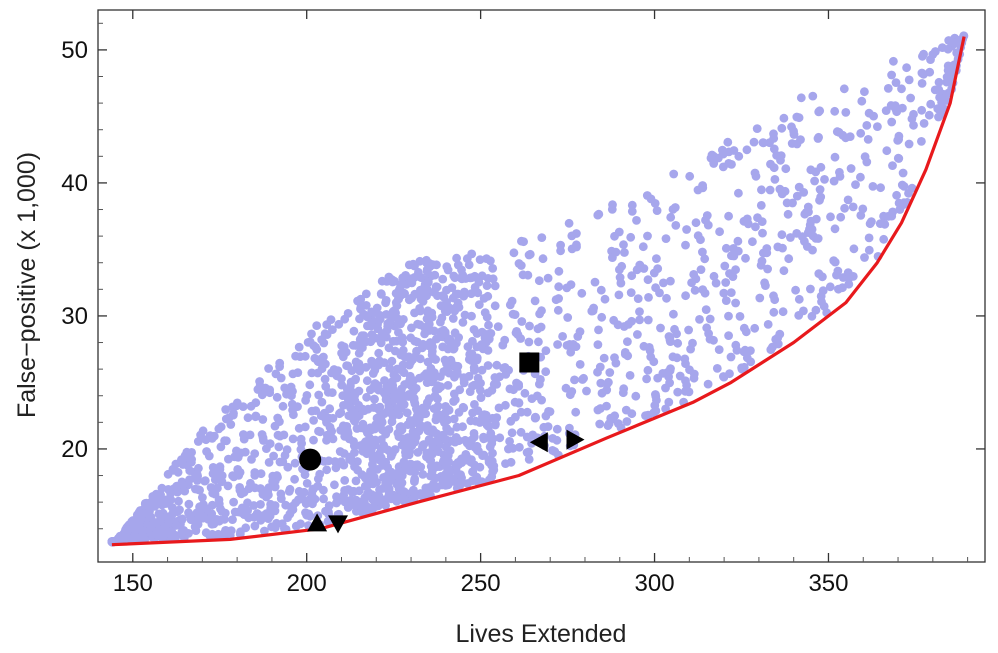 The height and width of the screenshot is (653, 998). What do you see at coordinates (541, 634) in the screenshot?
I see `x-axis-title: Lives Extended` at bounding box center [541, 634].